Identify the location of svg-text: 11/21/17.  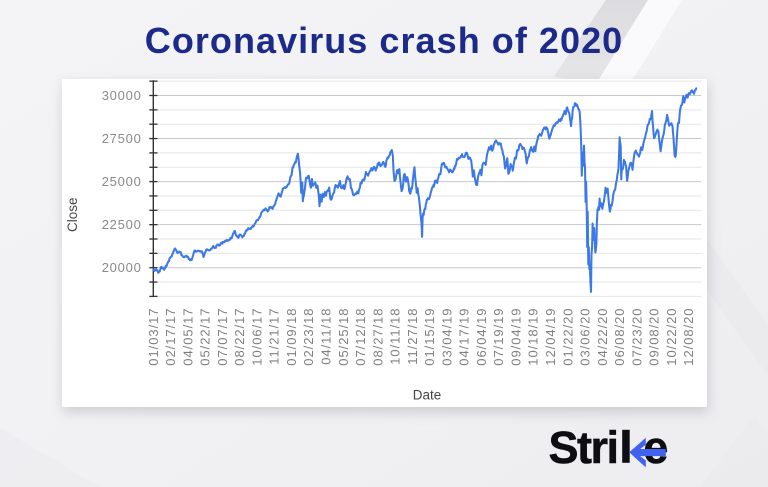
(274, 336).